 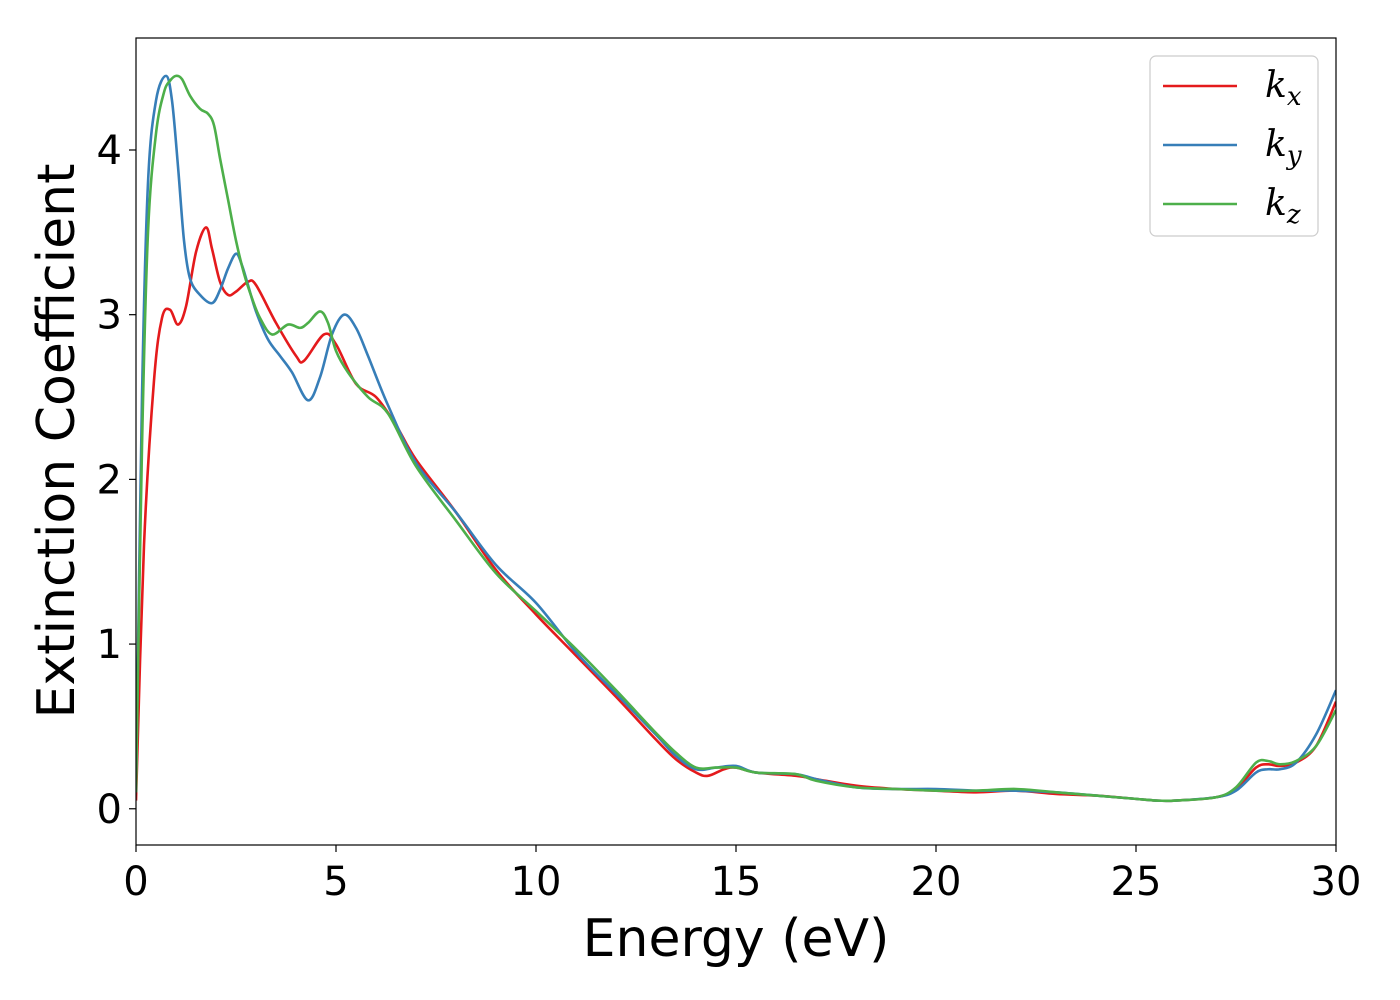 I want to click on y-axis-title: Extinction Coefficient, so click(x=57, y=441).